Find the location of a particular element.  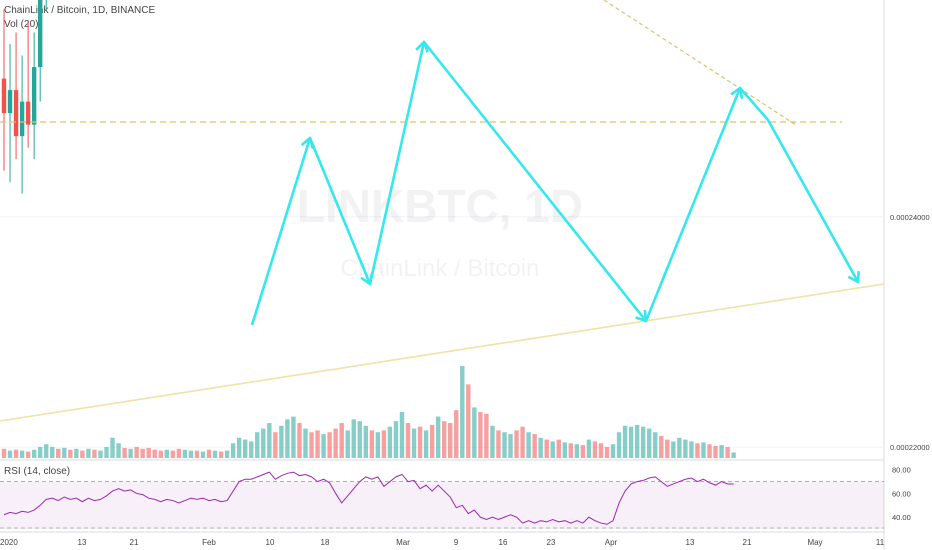

time-tick-label: Apr is located at coordinates (611, 542).